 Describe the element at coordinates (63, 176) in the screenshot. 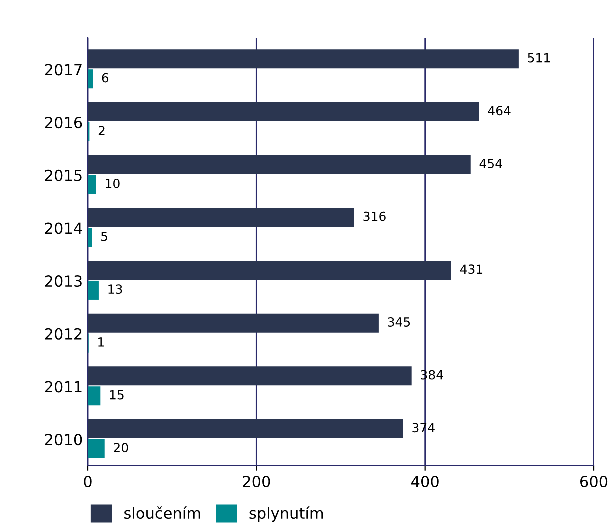

I see `y-tick-label: 2015` at that location.